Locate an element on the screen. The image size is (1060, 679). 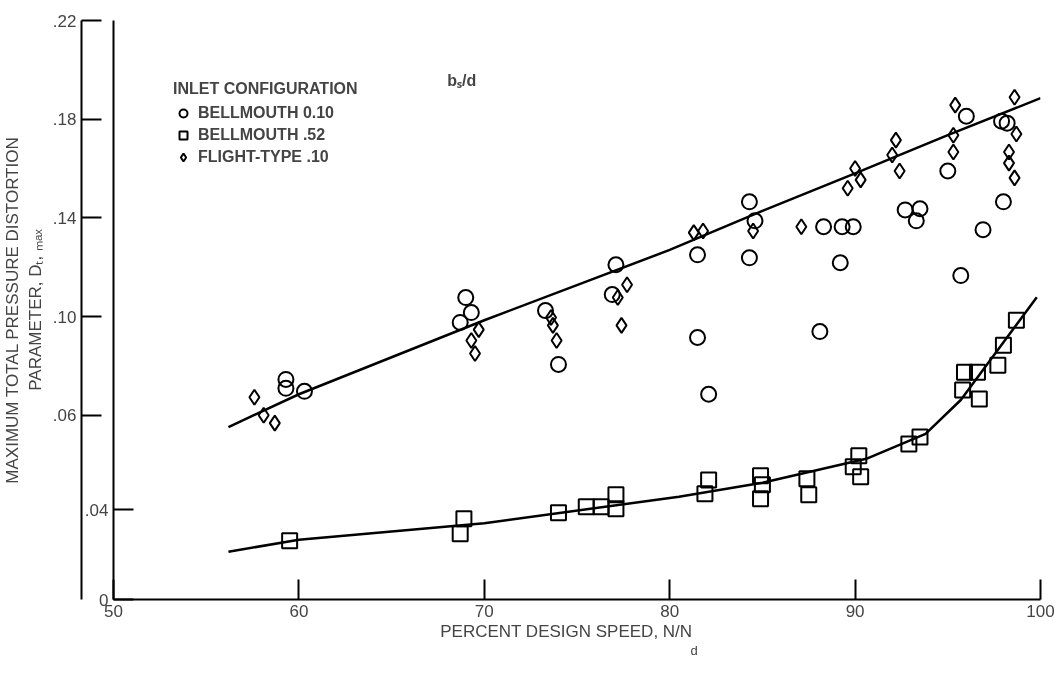
legend-label: BELLMOUTH 0.10 is located at coordinates (266, 113).